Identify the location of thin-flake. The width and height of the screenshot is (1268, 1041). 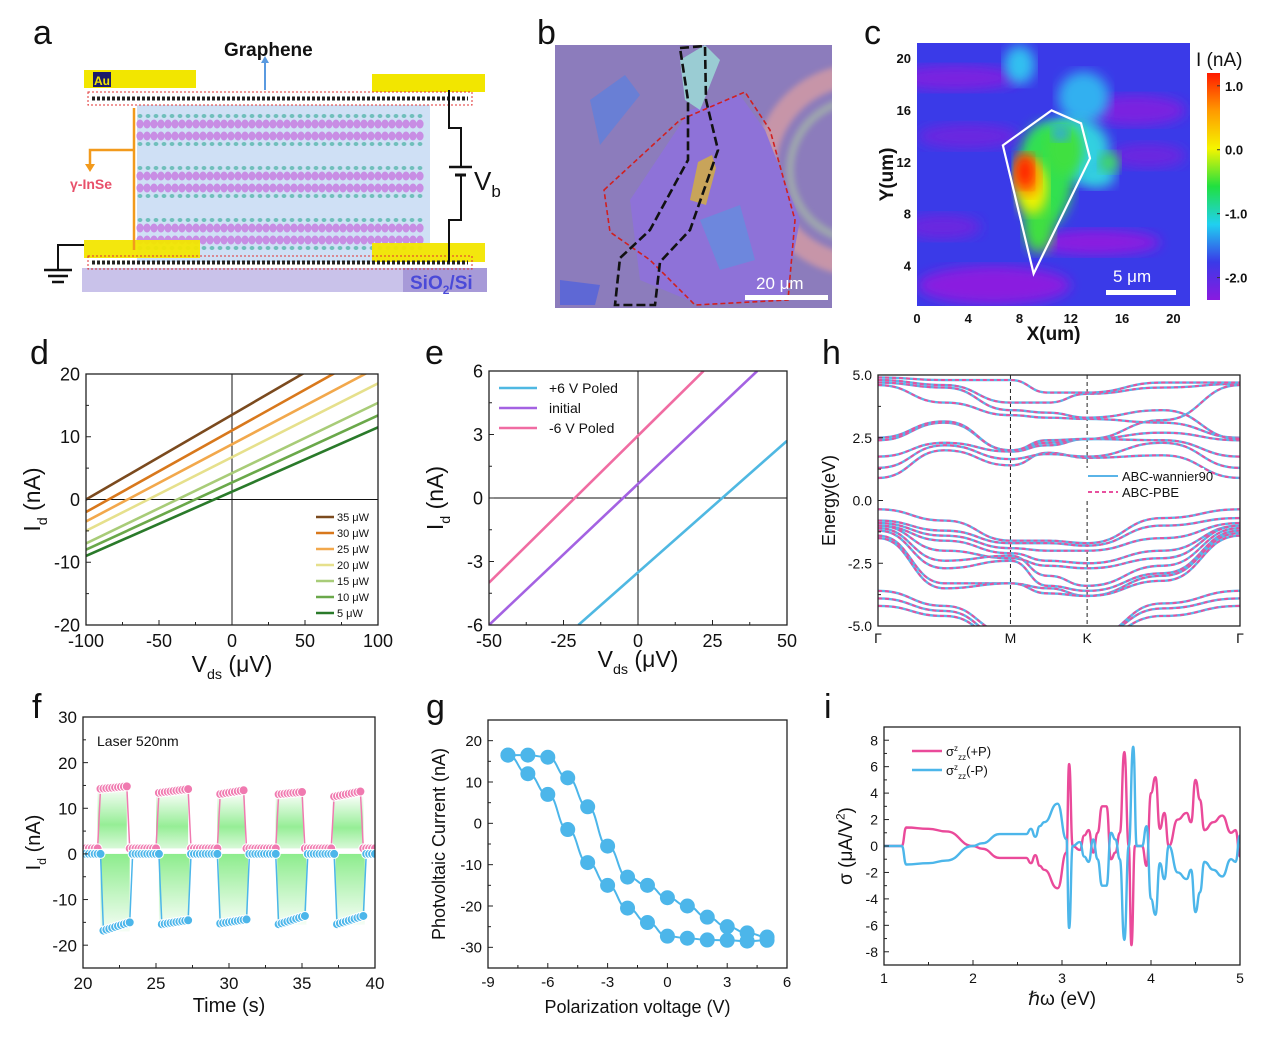
(700, 77).